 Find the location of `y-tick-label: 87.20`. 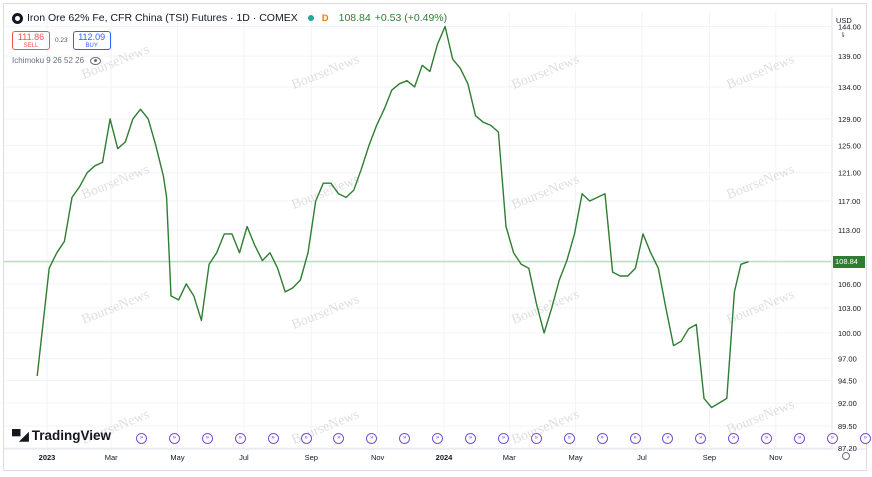

y-tick-label: 87.20 is located at coordinates (847, 448).